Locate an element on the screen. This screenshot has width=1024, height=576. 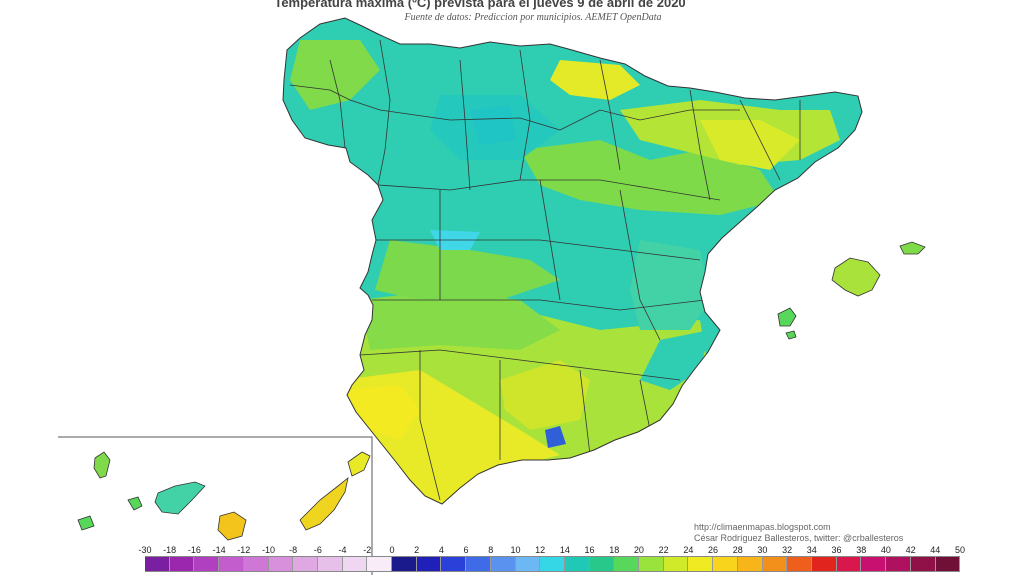
temperature-colorbar is located at coordinates (553, 564).